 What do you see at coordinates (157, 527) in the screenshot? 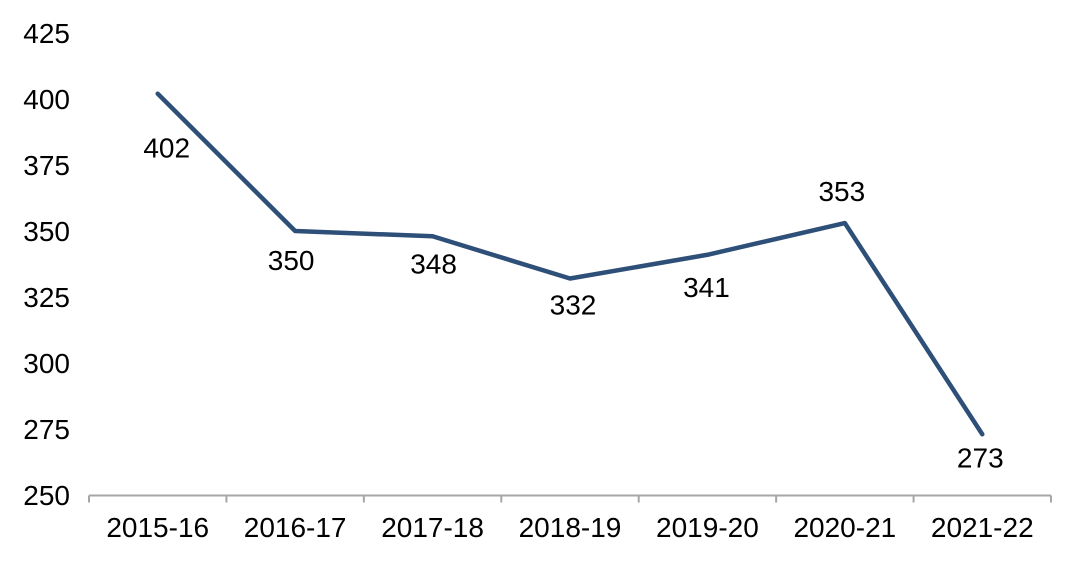
I see `x-axis-category-label: 2015-16` at bounding box center [157, 527].